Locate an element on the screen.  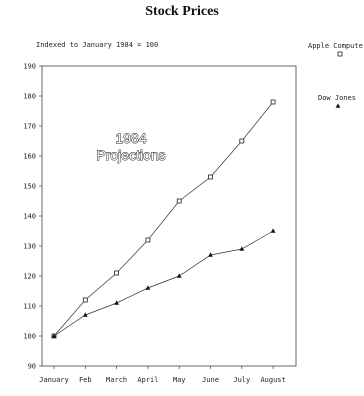
x-tick-label: July is located at coordinates (241, 380).